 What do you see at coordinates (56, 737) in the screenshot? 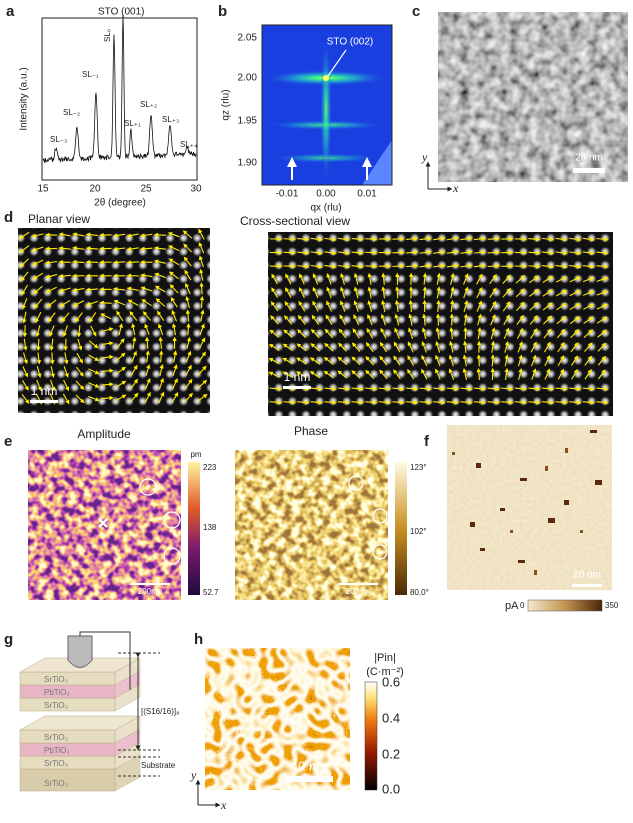
I see `layer-label: SrTiO₃` at bounding box center [56, 737].